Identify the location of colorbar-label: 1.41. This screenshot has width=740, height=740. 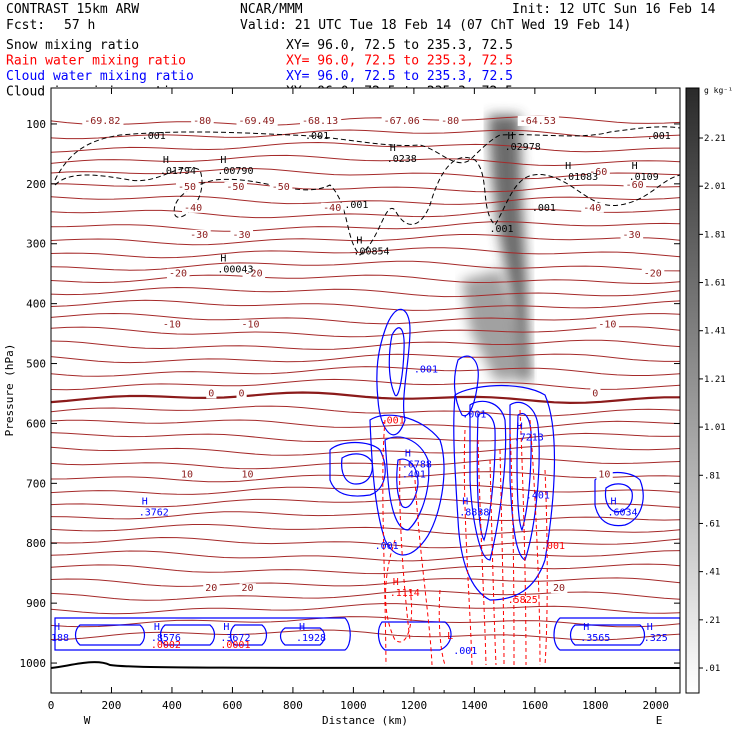
(715, 332).